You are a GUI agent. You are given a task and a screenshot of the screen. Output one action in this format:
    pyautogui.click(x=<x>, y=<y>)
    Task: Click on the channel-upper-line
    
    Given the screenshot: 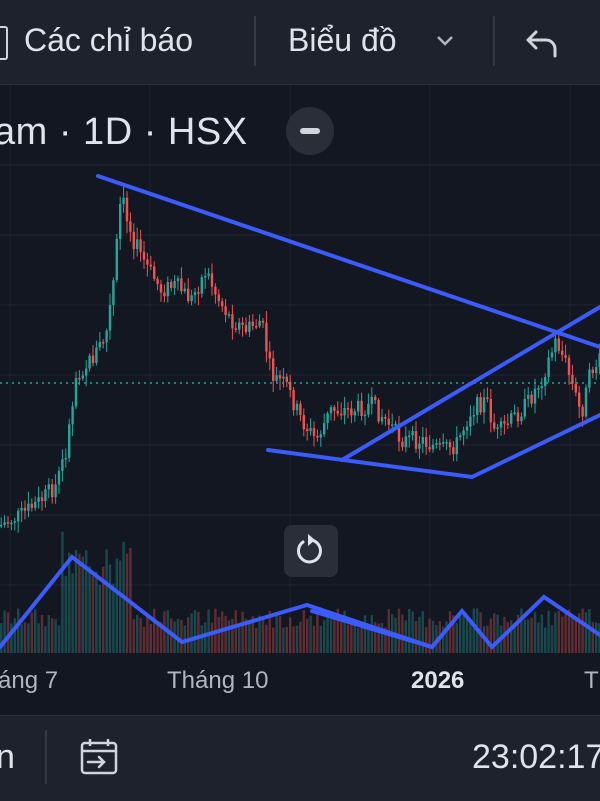 What is the action you would take?
    pyautogui.click(x=470, y=383)
    